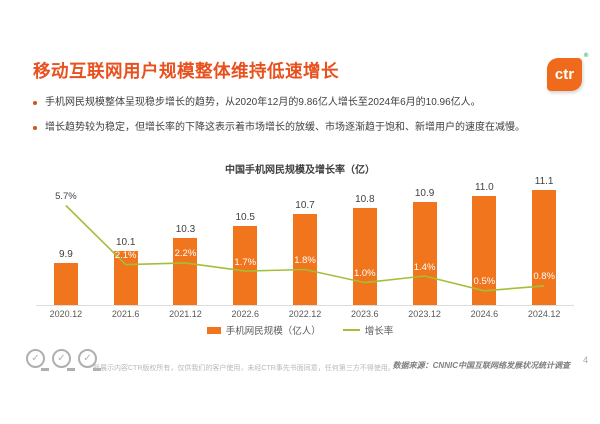 The width and height of the screenshot is (600, 424). Describe the element at coordinates (66, 197) in the screenshot. I see `growth-rate-label: 5.7%` at that location.